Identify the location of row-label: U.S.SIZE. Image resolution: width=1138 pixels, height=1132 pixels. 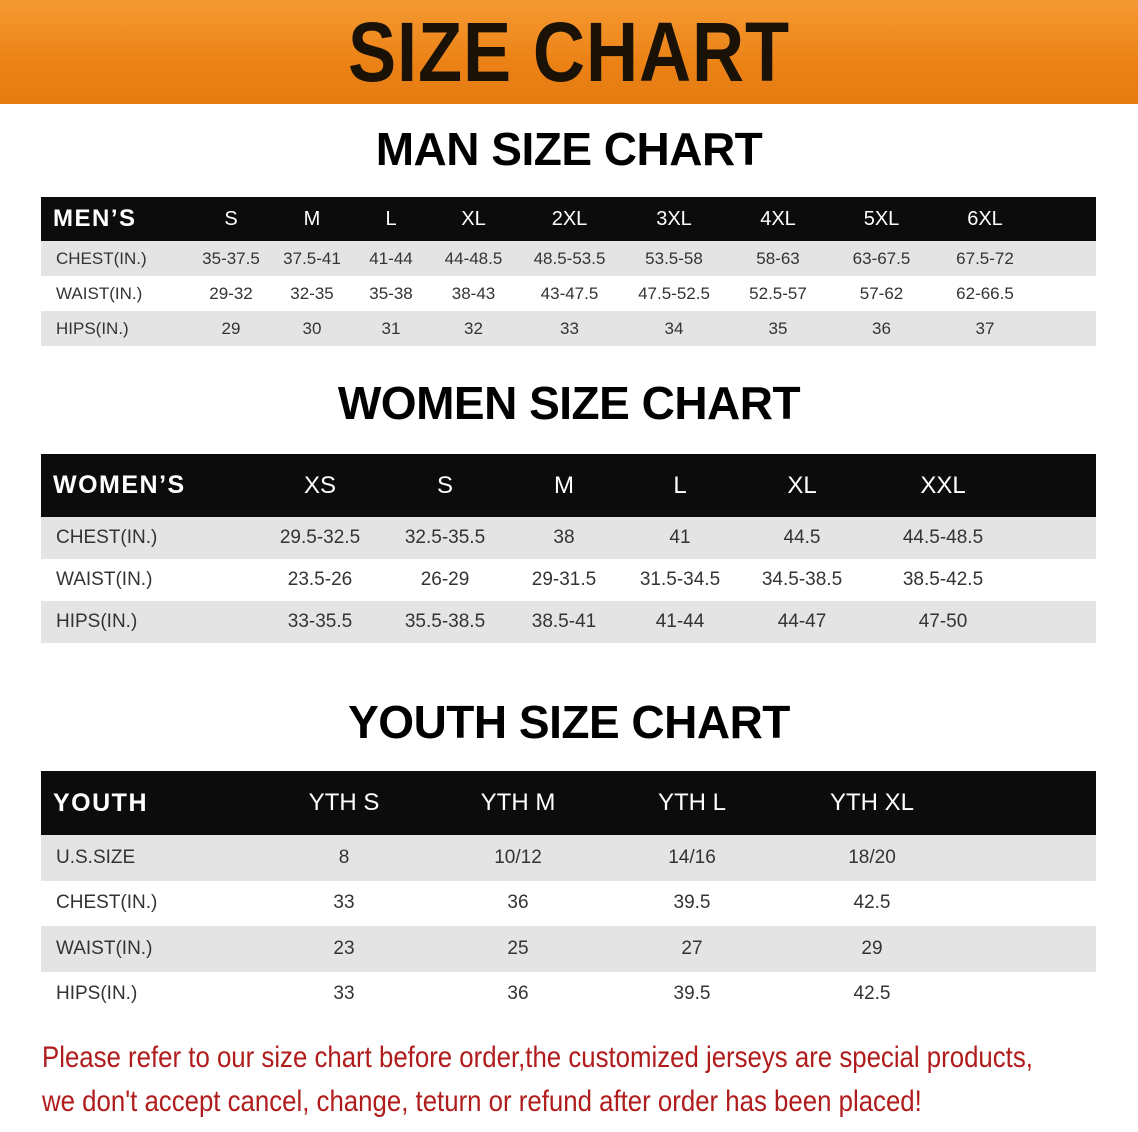
(149, 858).